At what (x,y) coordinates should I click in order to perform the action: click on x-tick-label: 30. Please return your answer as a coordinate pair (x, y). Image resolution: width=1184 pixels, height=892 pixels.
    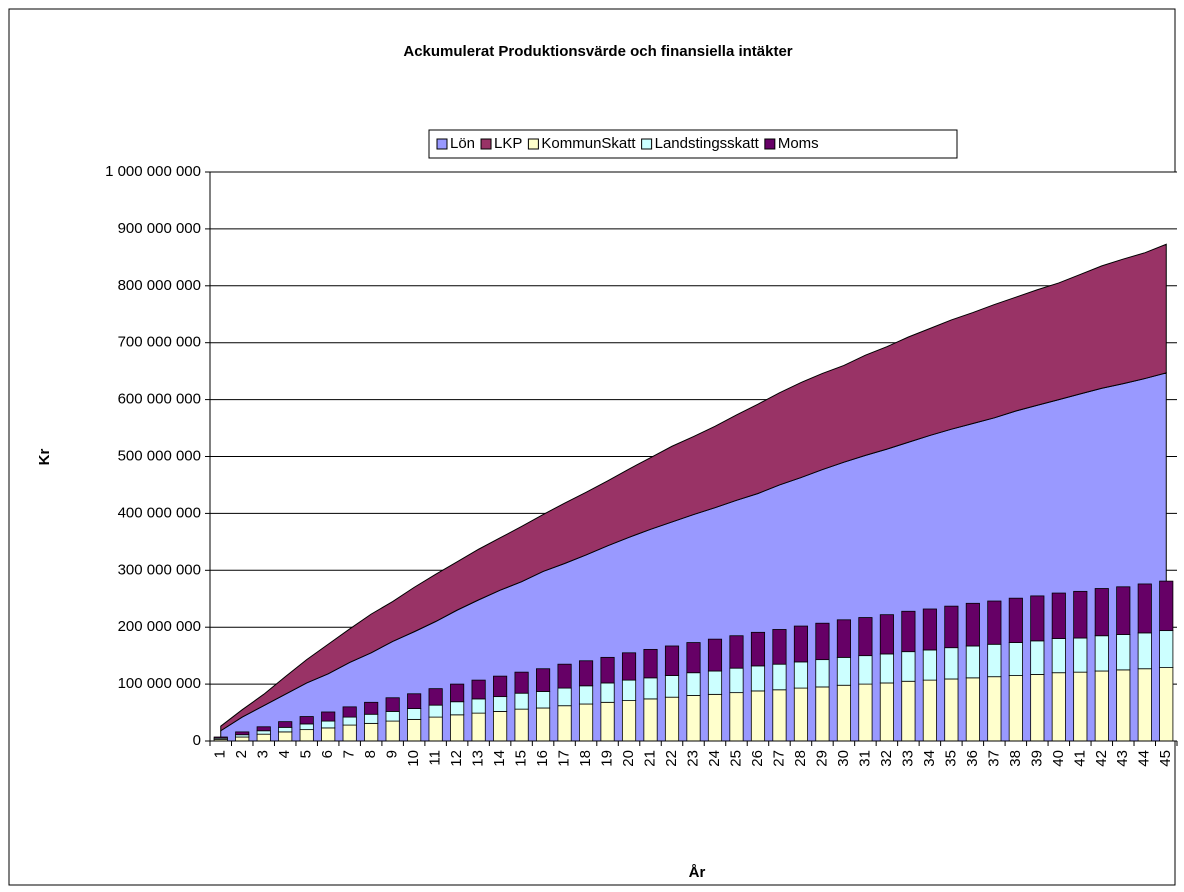
    Looking at the image, I should click on (843, 758).